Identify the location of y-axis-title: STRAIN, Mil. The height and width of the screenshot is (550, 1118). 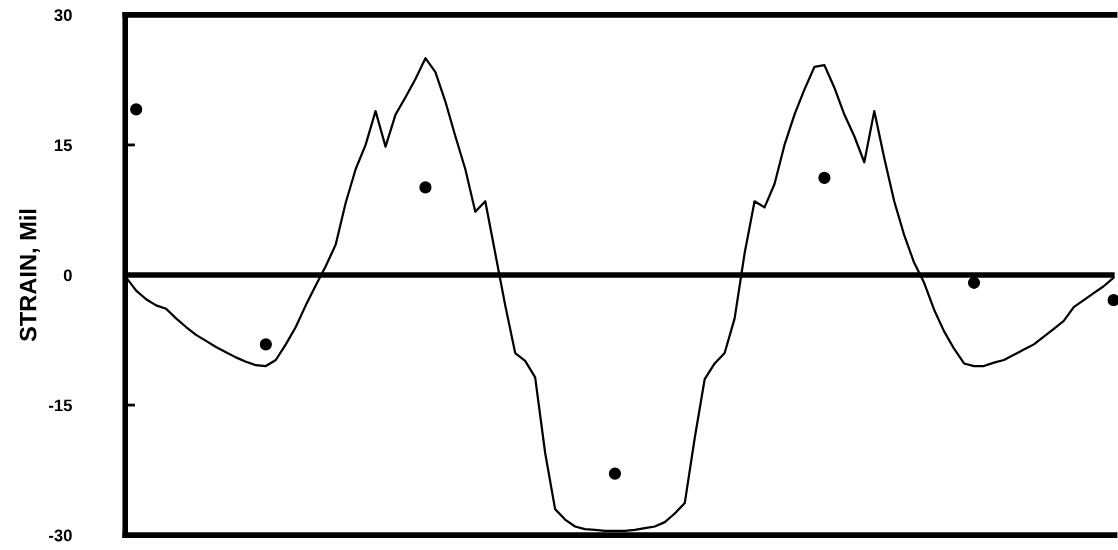
(29, 275).